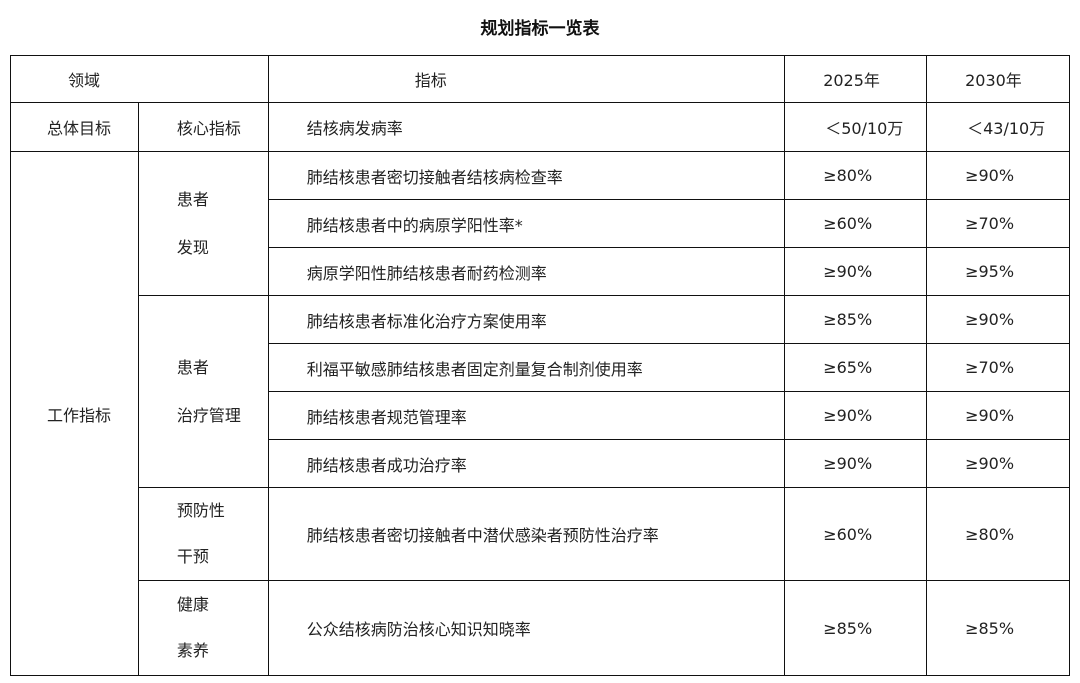 Image resolution: width=1080 pixels, height=683 pixels. What do you see at coordinates (192, 650) in the screenshot?
I see `subarea-line2: 素养` at bounding box center [192, 650].